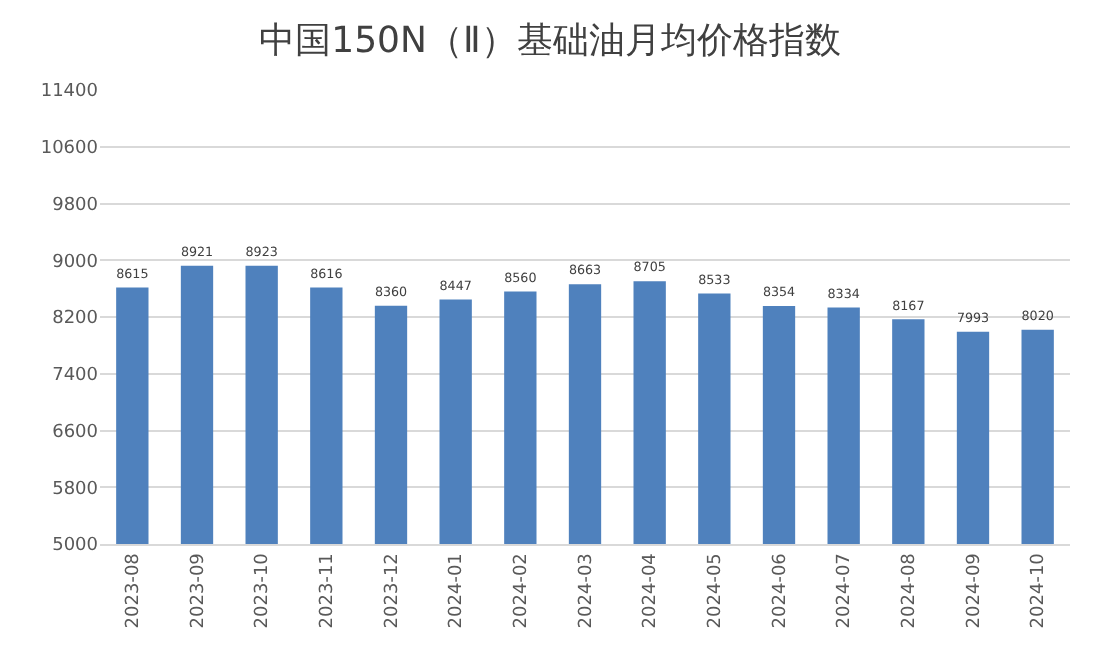  I want to click on x-tick-label: 2024-03, so click(586, 591).